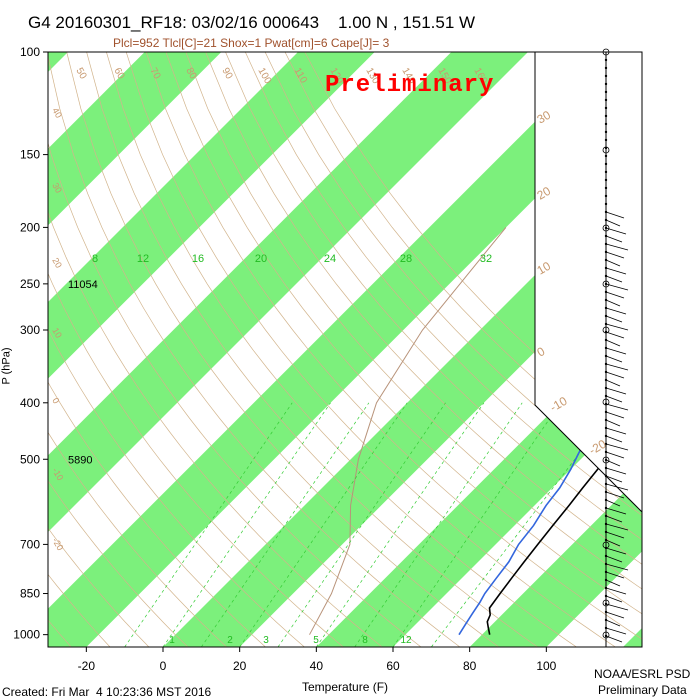 The height and width of the screenshot is (700, 700). What do you see at coordinates (83, 285) in the screenshot?
I see `height-label: 11054` at bounding box center [83, 285].